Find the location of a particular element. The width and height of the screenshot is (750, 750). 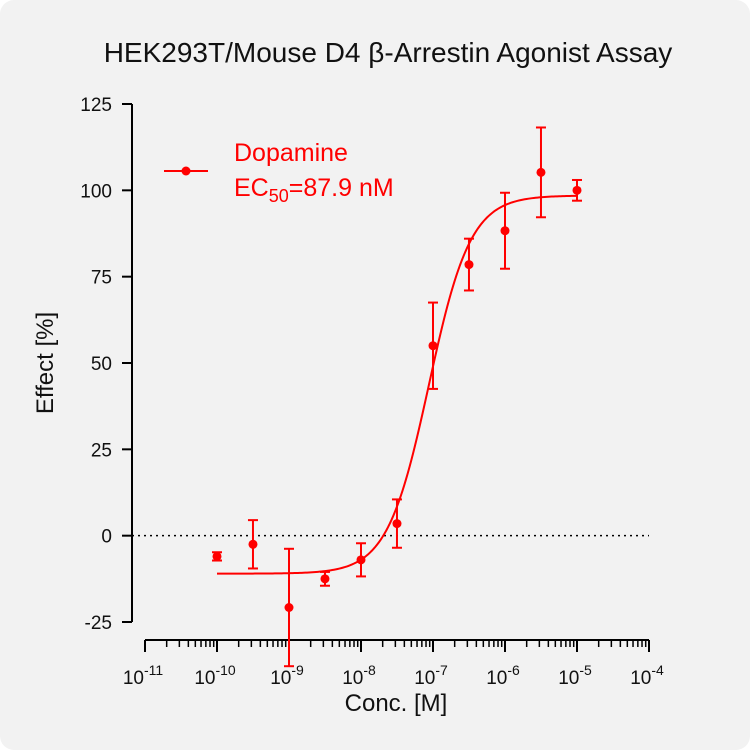

legend: Dopamine EC50=87.9 nM is located at coordinates (279, 172).